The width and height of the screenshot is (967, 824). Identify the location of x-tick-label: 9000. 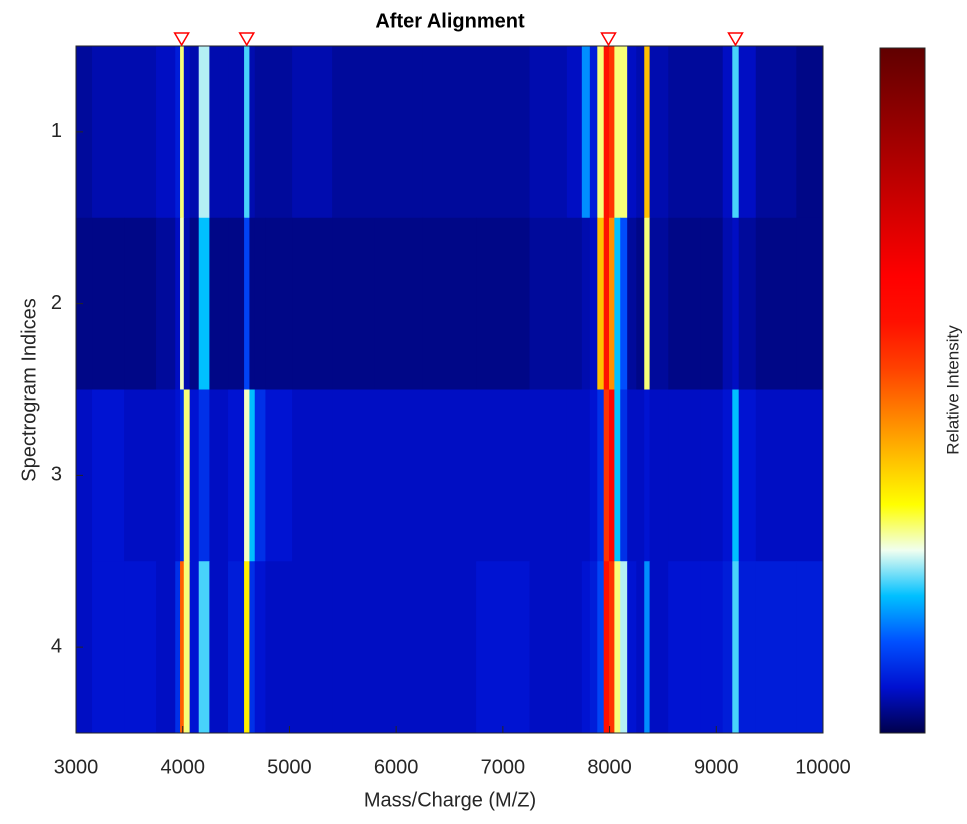
(716, 767).